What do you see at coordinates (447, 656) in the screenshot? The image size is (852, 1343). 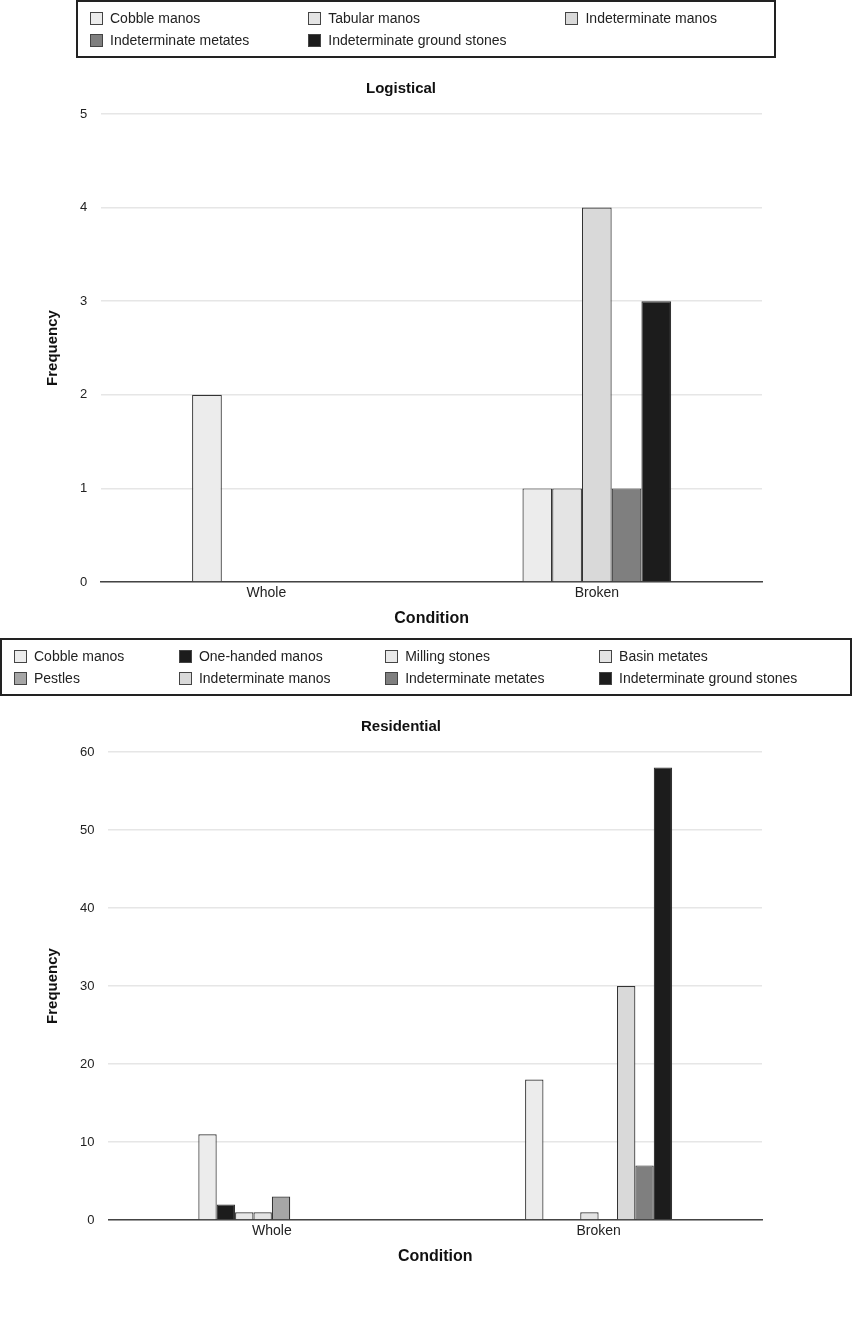 I see `legend-label: Milling stones` at bounding box center [447, 656].